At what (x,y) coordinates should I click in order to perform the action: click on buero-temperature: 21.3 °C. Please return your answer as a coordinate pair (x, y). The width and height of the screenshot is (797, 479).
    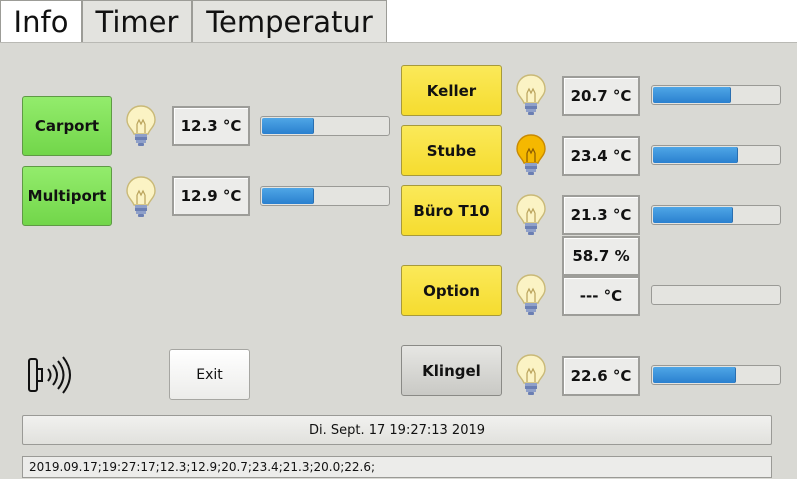
    Looking at the image, I should click on (601, 215).